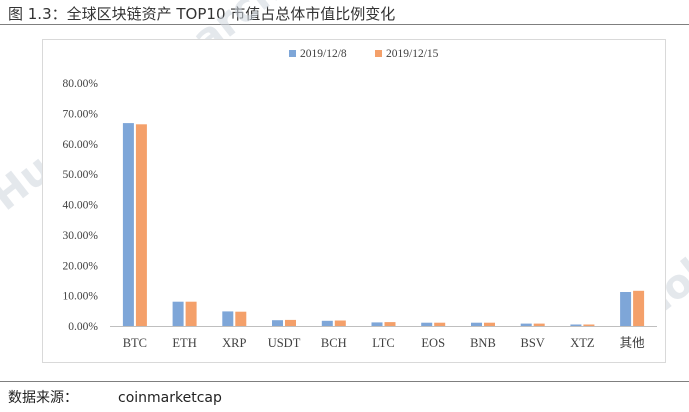  Describe the element at coordinates (412, 54) in the screenshot. I see `legend-label: 2019/12/15` at that location.